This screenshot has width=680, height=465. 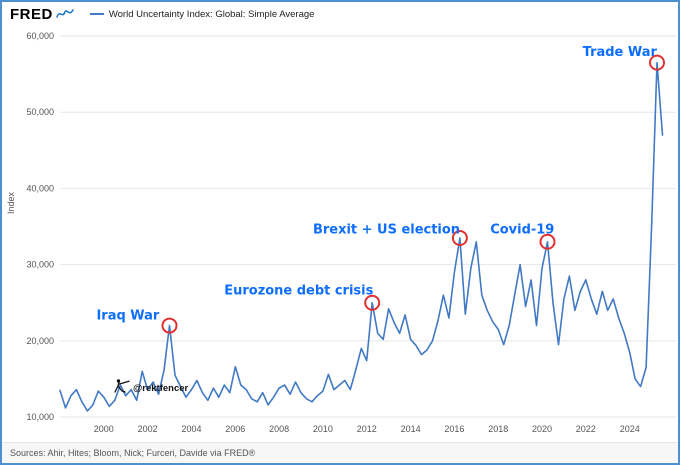 What do you see at coordinates (40, 112) in the screenshot?
I see `y-tick-label: 50,000` at bounding box center [40, 112].